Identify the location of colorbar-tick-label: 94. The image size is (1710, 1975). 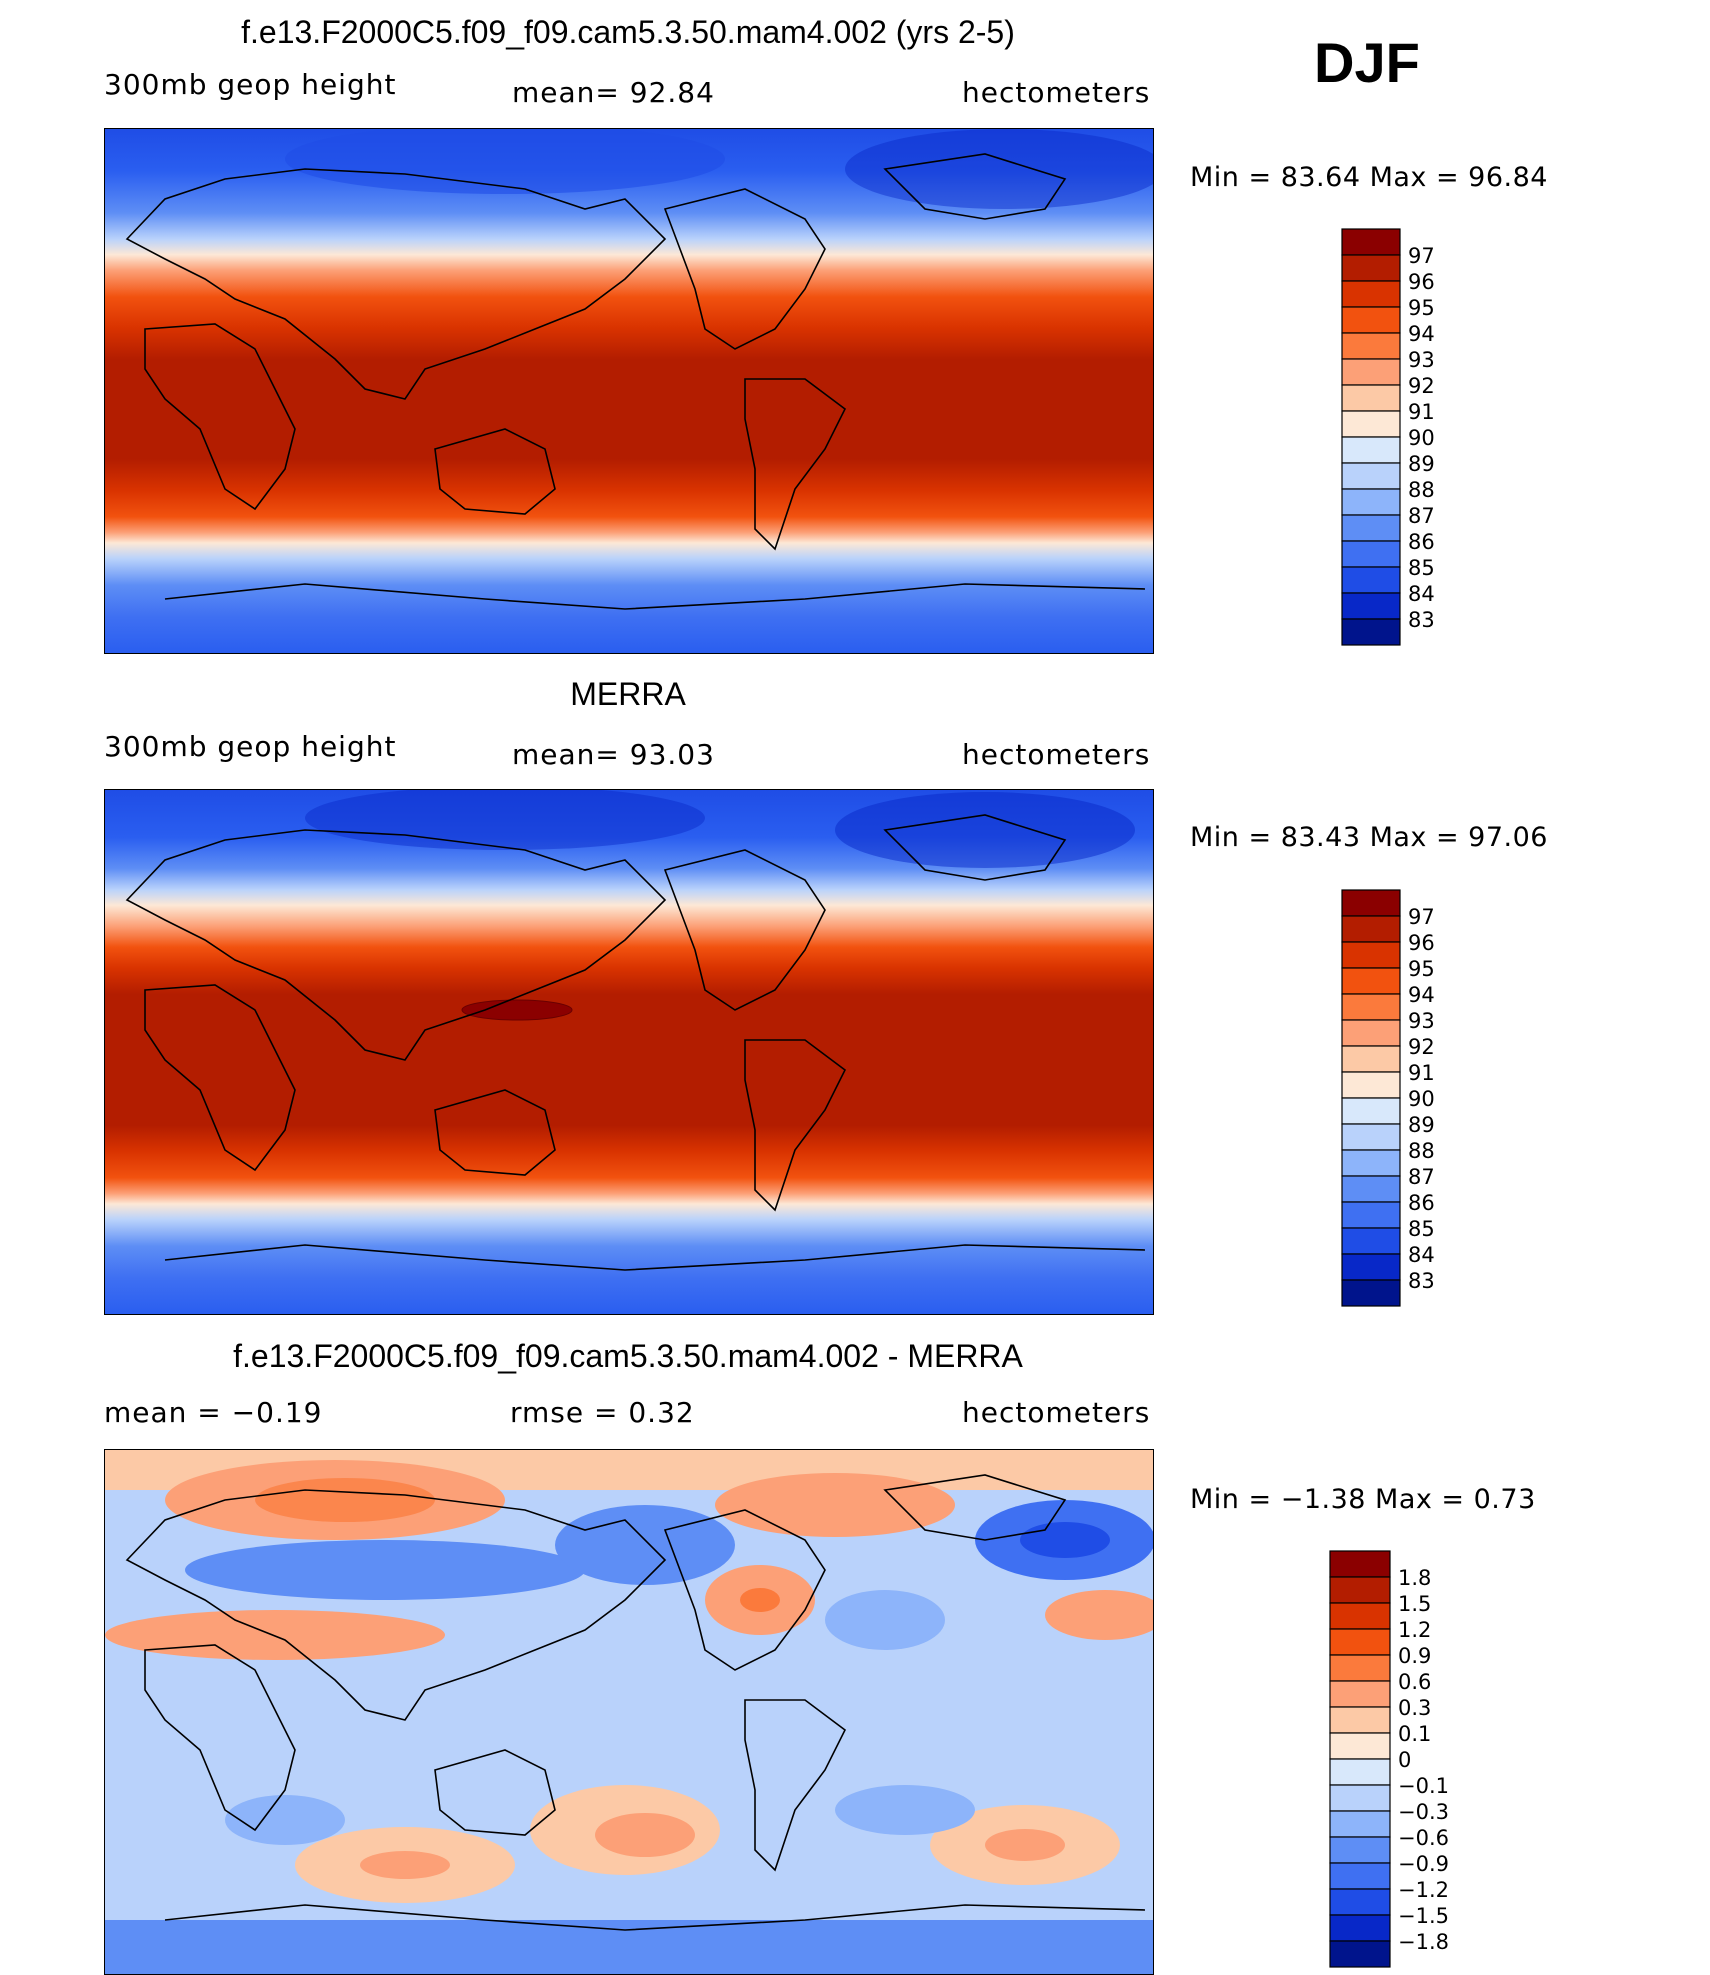
(1421, 995).